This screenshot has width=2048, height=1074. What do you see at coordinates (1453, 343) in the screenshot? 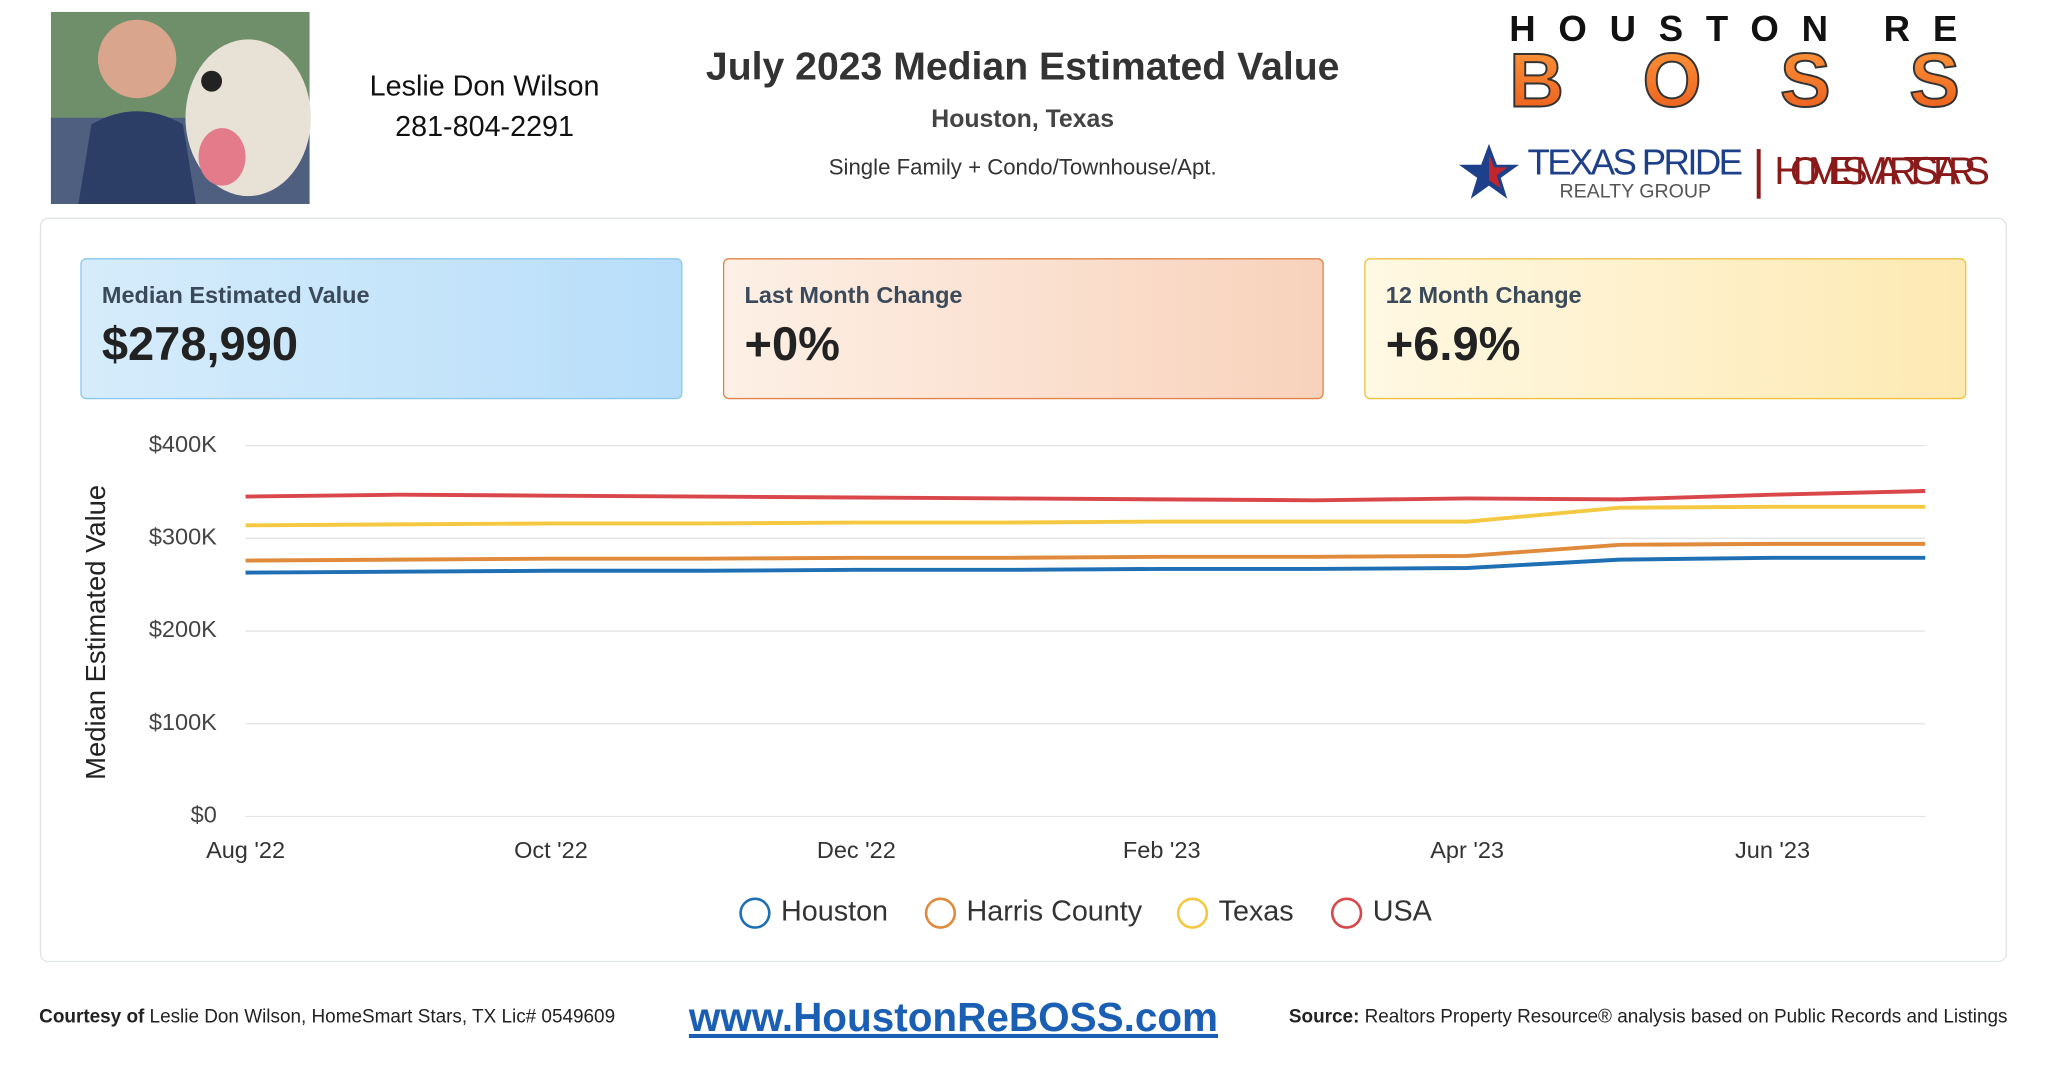
I see `card-value: +6.9%` at bounding box center [1453, 343].